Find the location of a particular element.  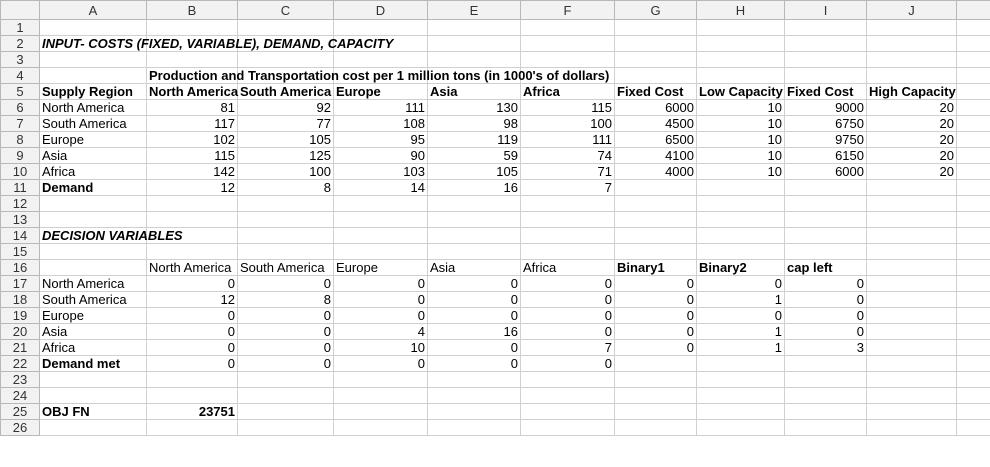

cell-j3 is located at coordinates (911, 59).